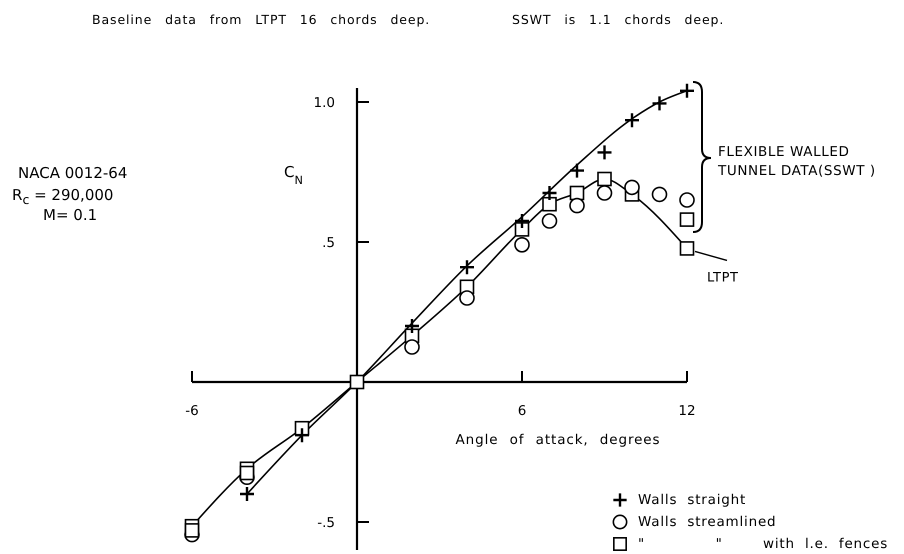  I want to click on legend-label: " " with l.e. fences, so click(763, 544).